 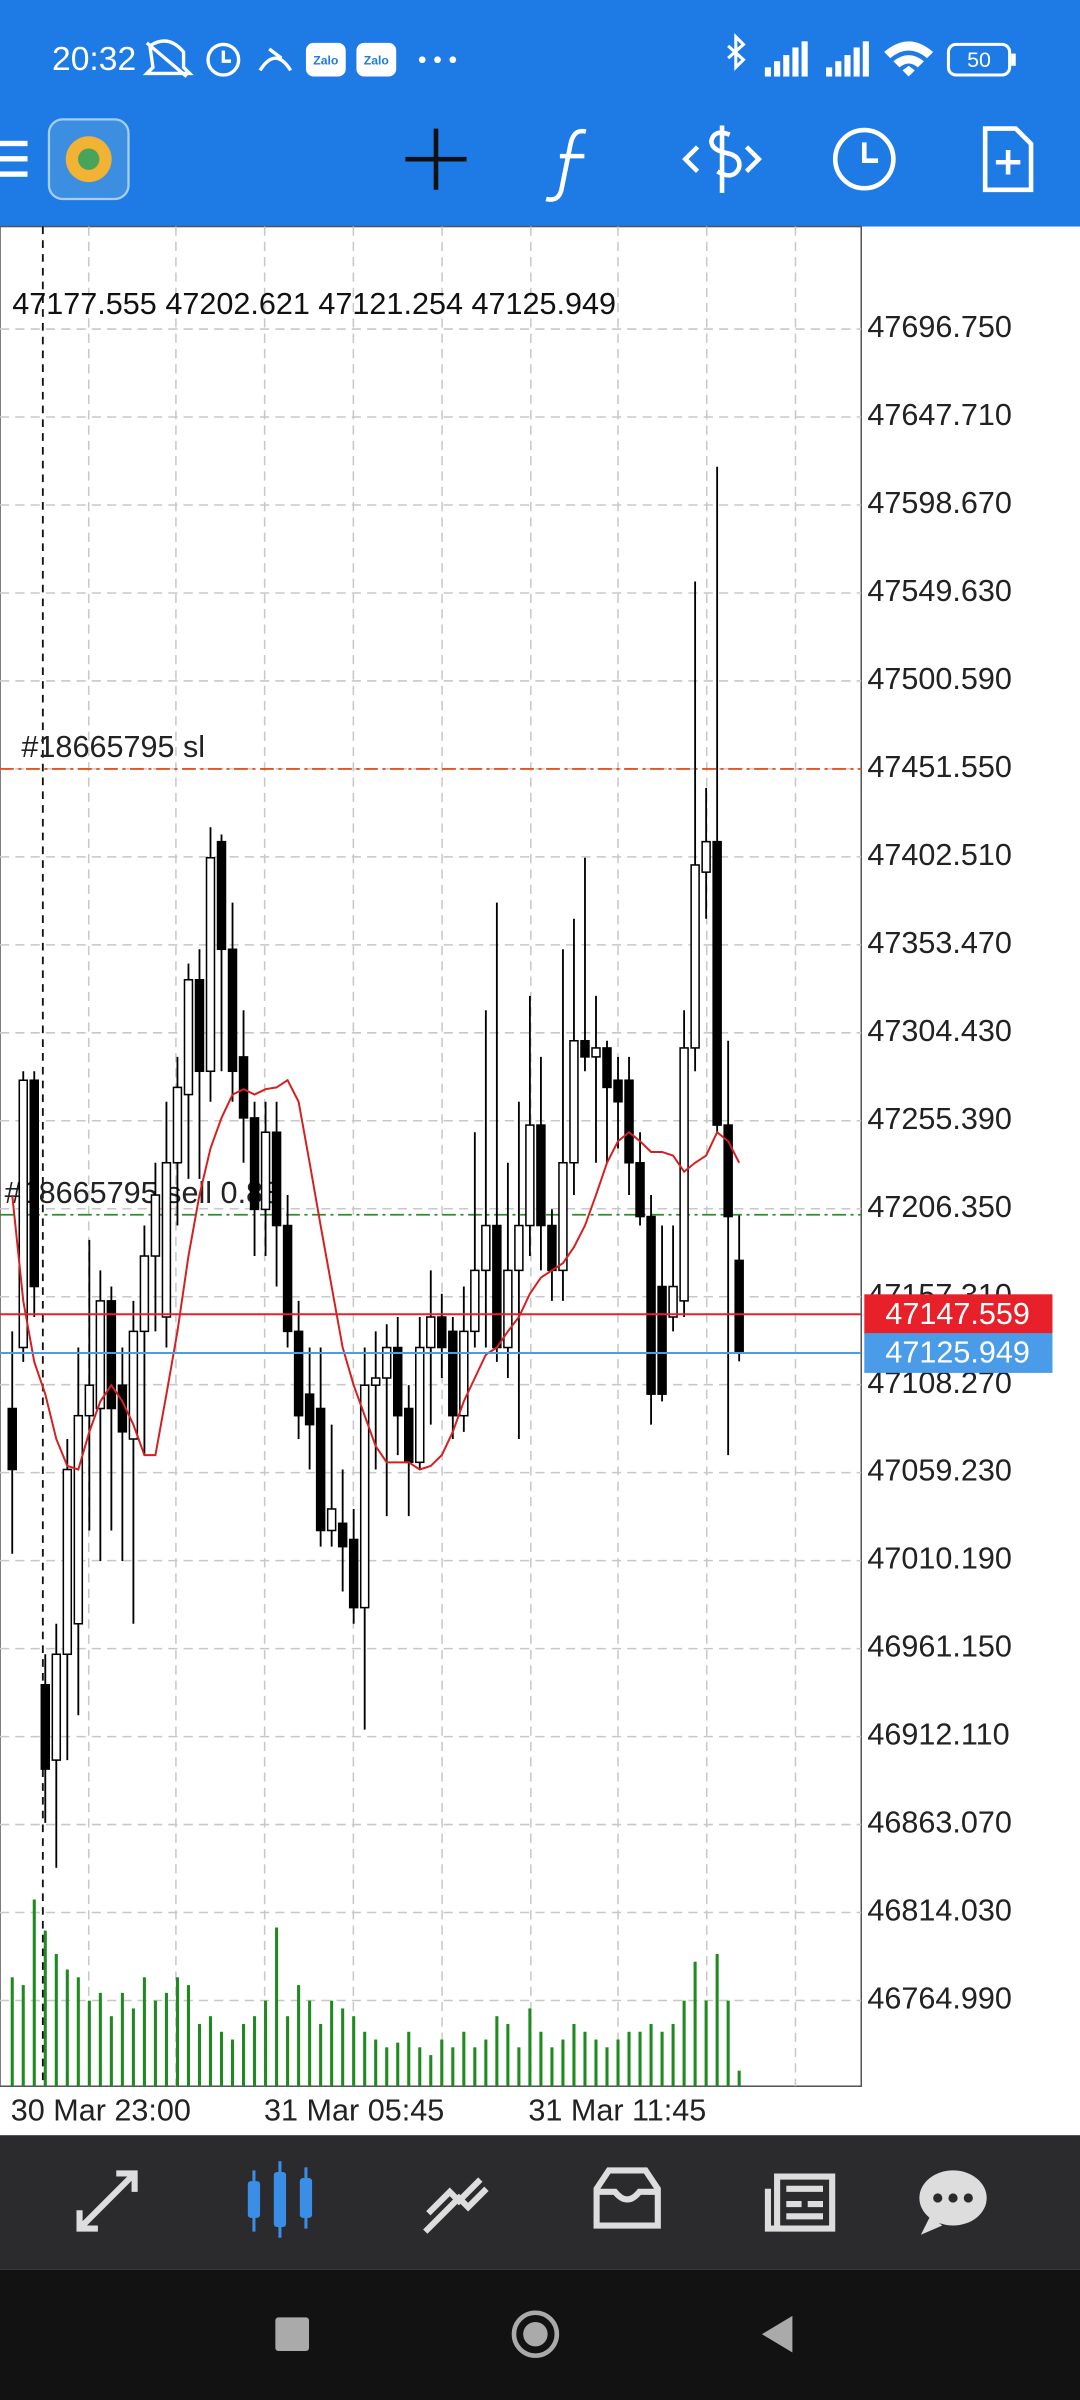 What do you see at coordinates (939, 1031) in the screenshot?
I see `y-tick-label: 47304.430` at bounding box center [939, 1031].